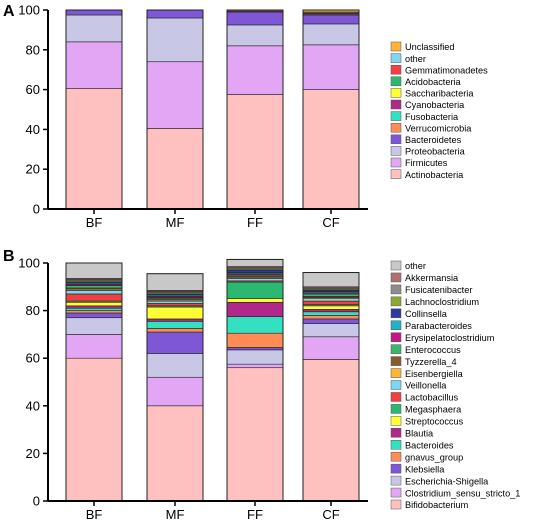  I want to click on panel-b-legend-label: Parabacteroides, so click(438, 326).